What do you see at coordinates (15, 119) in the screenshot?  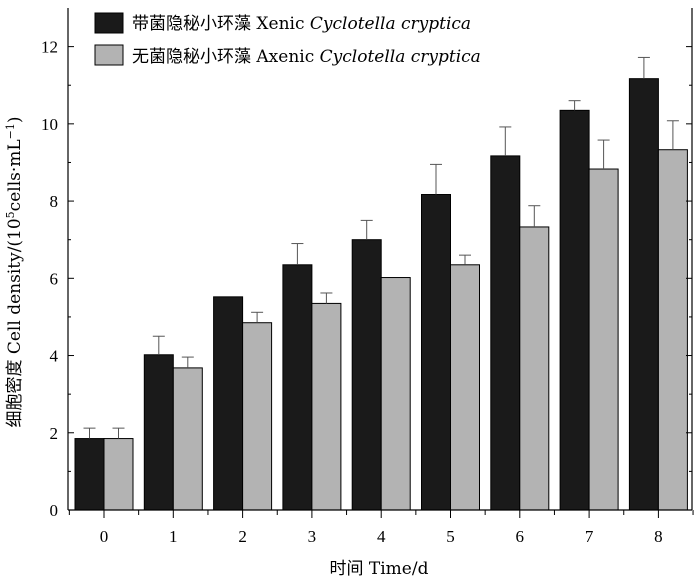 I see `y-axis-title-suffix: )` at bounding box center [15, 119].